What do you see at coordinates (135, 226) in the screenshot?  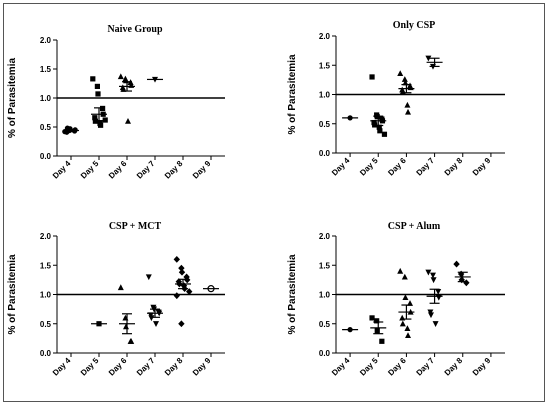 I see `chart-title: CSP + MCT` at bounding box center [135, 226].